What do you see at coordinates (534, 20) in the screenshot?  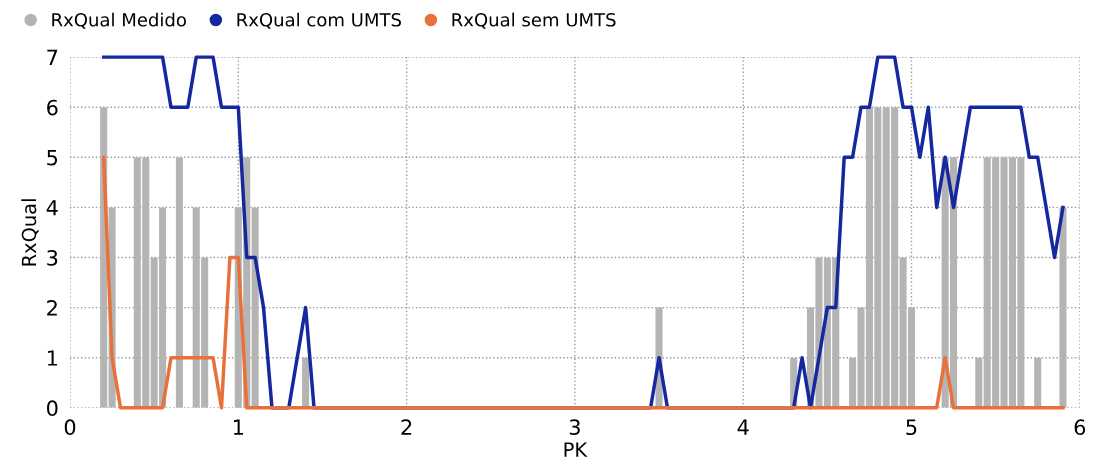 I see `legend-label: RxQual sem UMTS` at bounding box center [534, 20].